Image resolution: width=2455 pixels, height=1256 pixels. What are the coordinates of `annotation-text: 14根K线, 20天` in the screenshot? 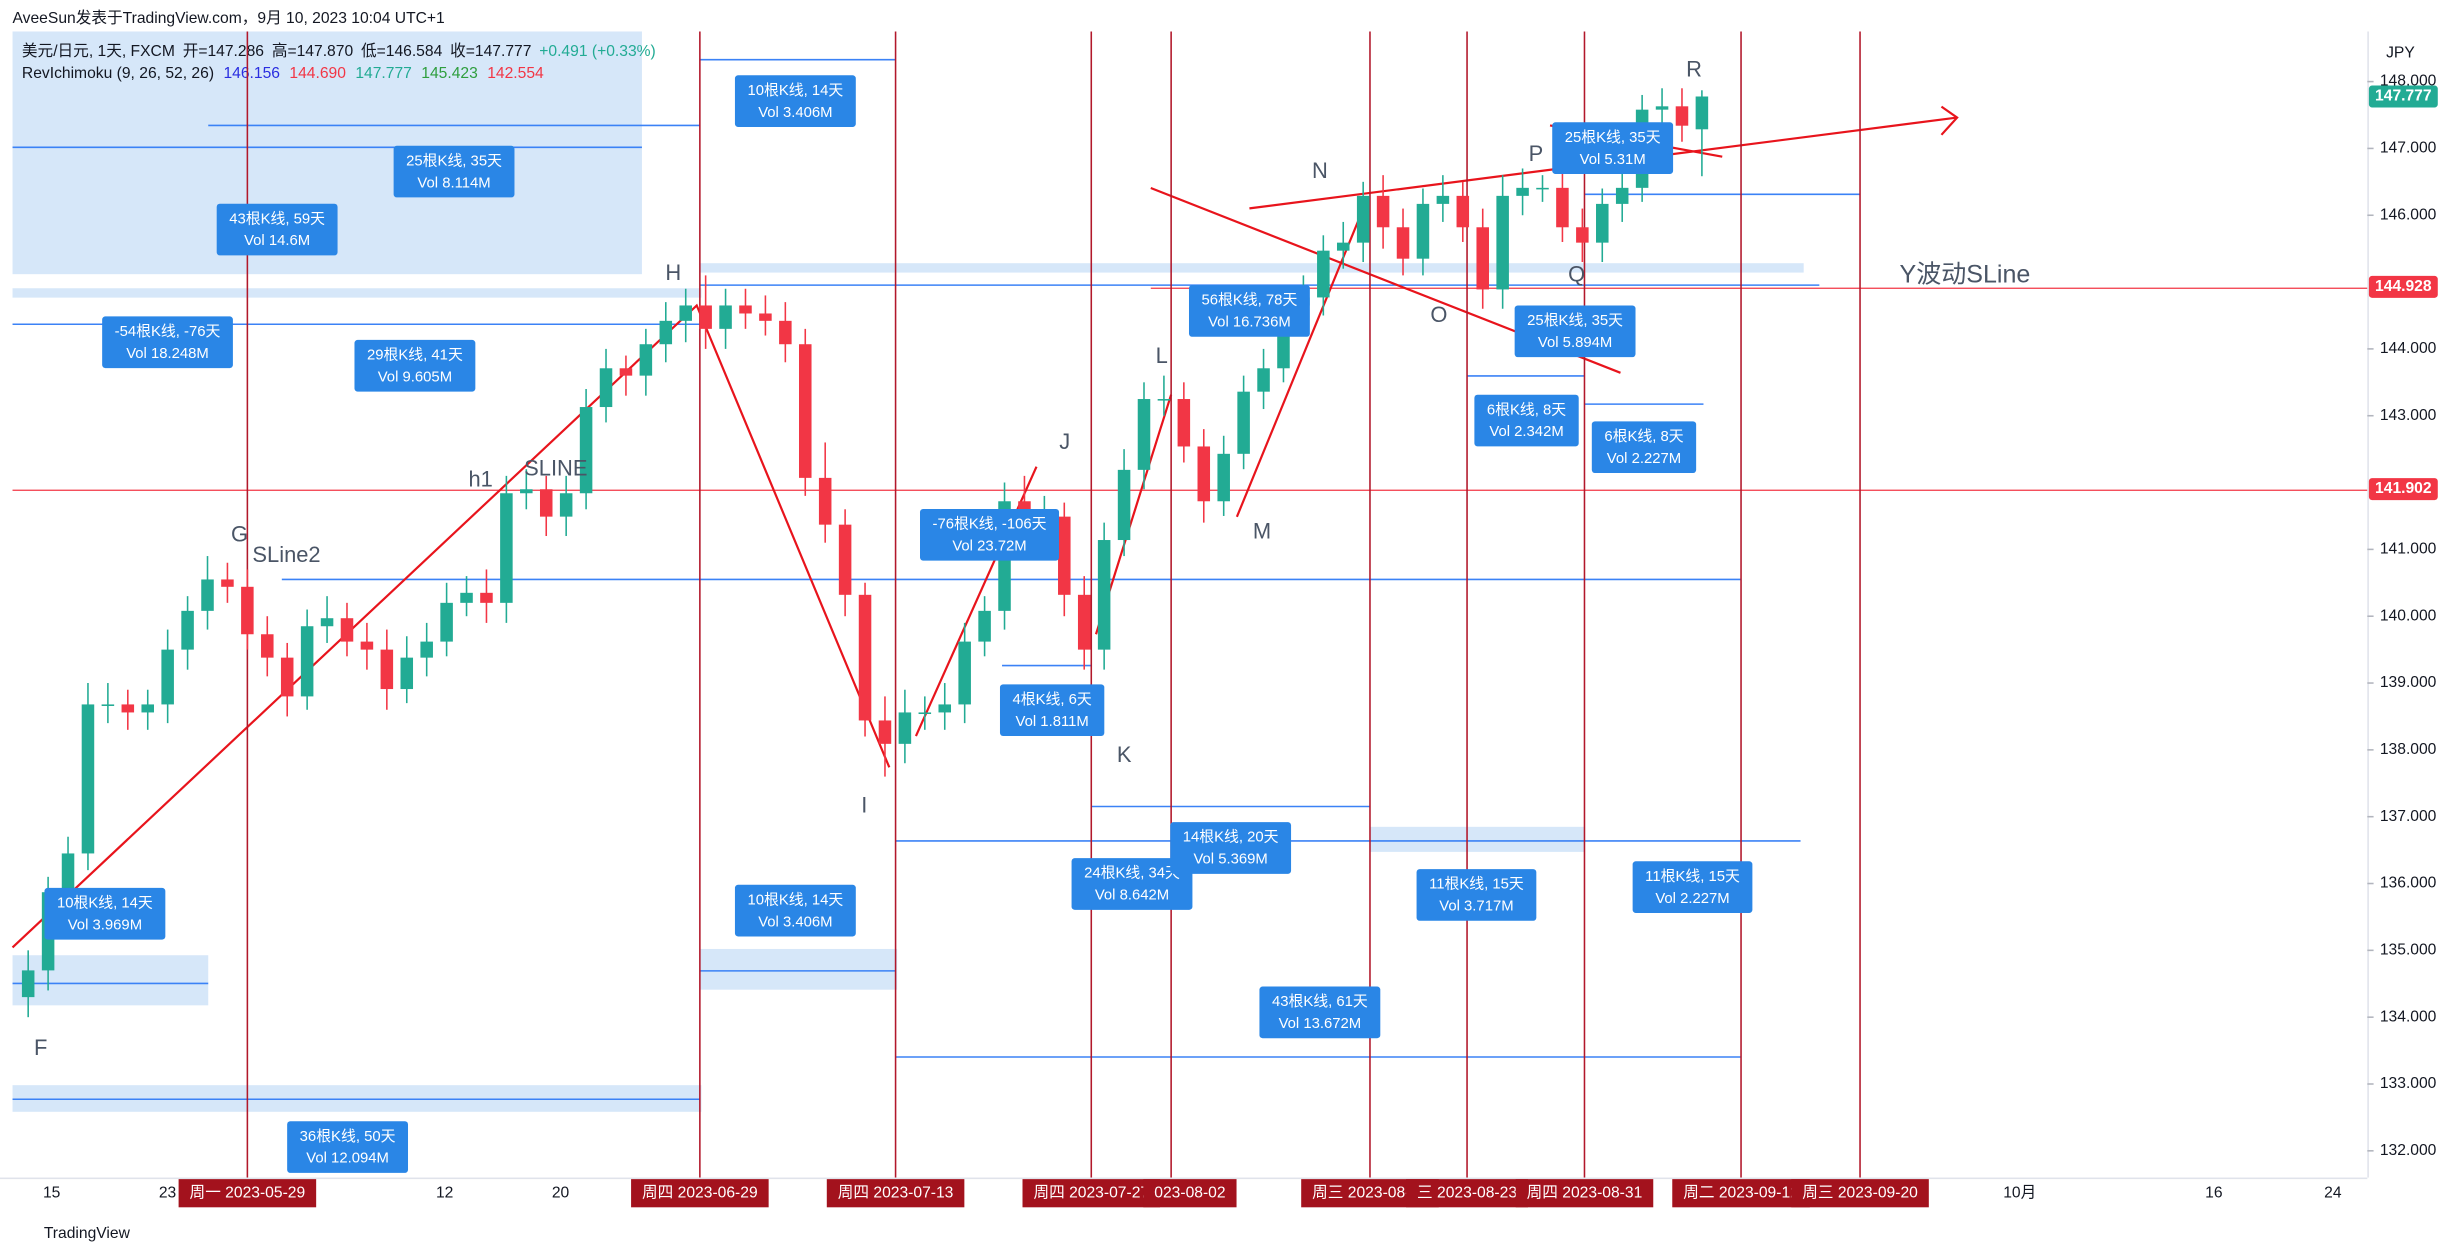 It's located at (1231, 837).